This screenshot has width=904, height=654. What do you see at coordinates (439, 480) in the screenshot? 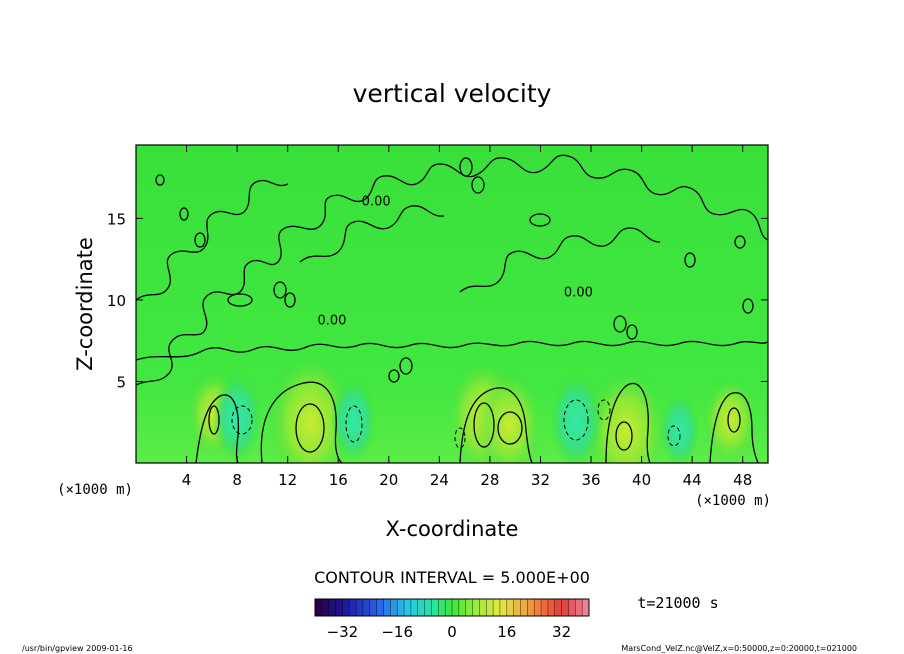
I see `x-tick-label: 24` at bounding box center [439, 480].